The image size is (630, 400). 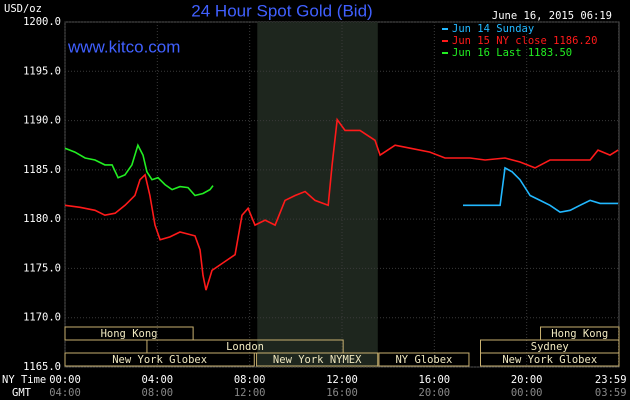 What do you see at coordinates (435, 393) in the screenshot?
I see `x2-tick-label: 20:00` at bounding box center [435, 393].